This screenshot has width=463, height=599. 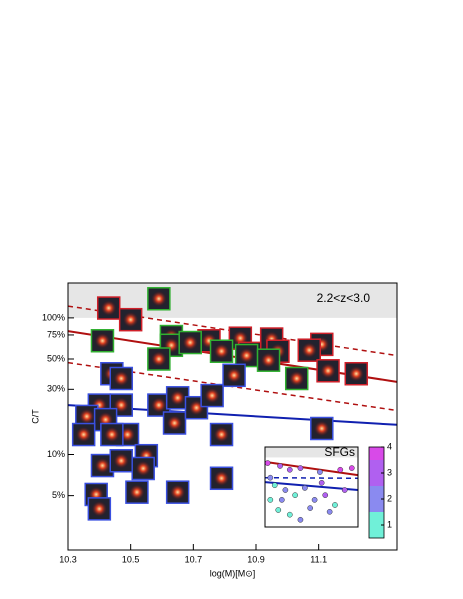 I want to click on y-tick-label: 5%, so click(x=58, y=495).